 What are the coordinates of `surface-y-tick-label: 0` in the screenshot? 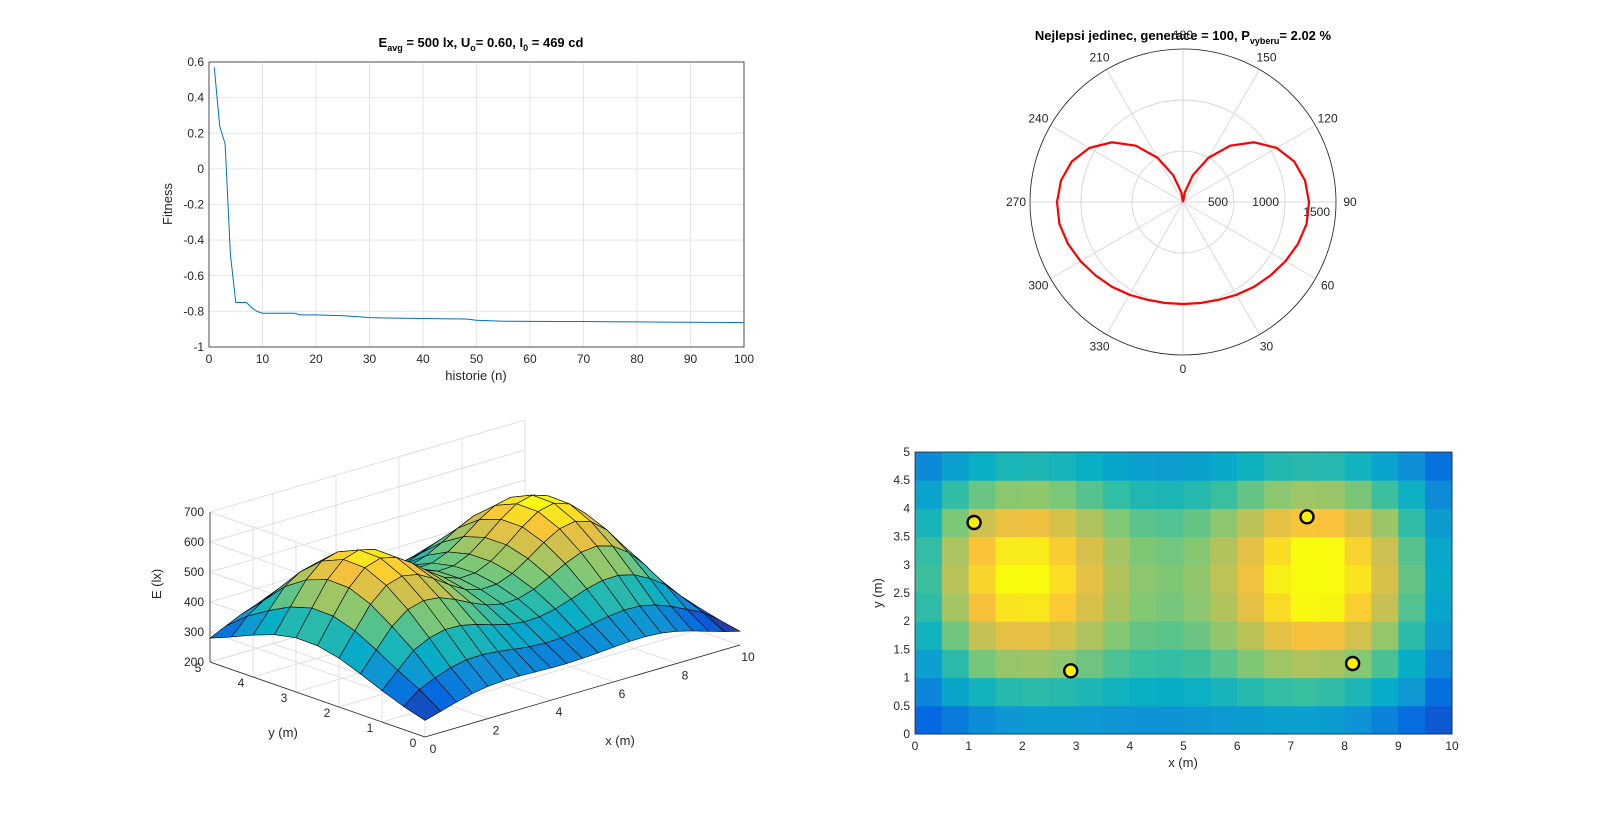 It's located at (413, 743).